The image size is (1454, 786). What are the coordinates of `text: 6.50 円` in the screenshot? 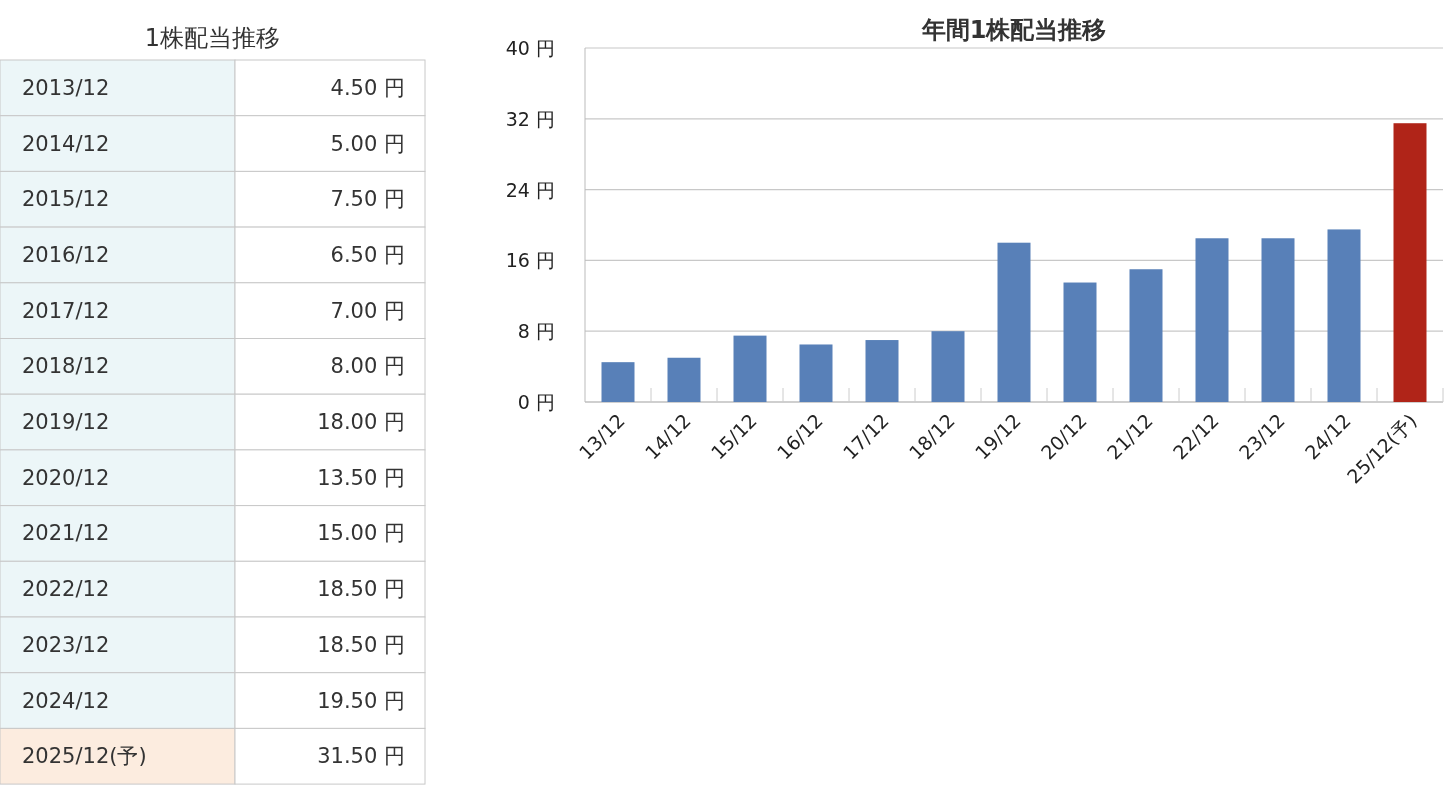 It's located at (367, 254).